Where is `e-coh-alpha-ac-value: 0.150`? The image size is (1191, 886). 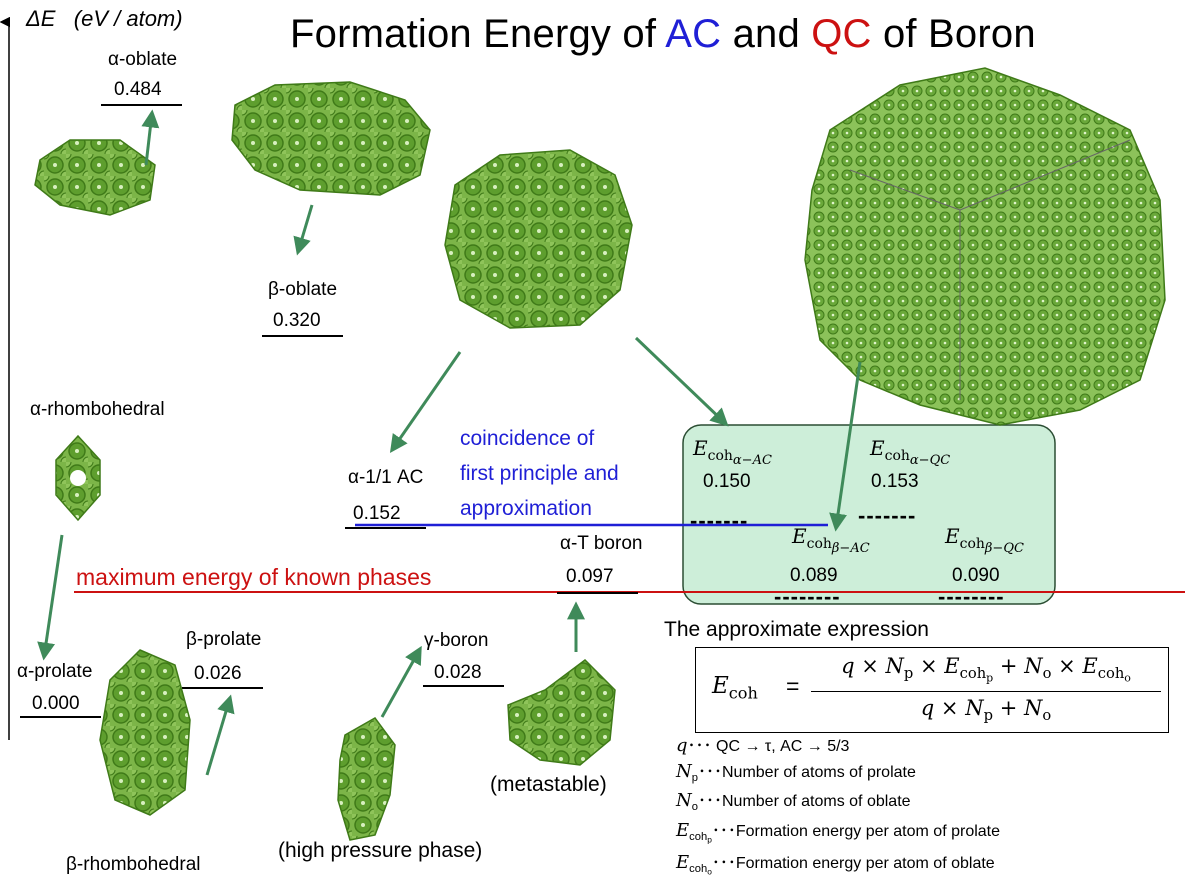 e-coh-alpha-ac-value: 0.150 is located at coordinates (727, 481).